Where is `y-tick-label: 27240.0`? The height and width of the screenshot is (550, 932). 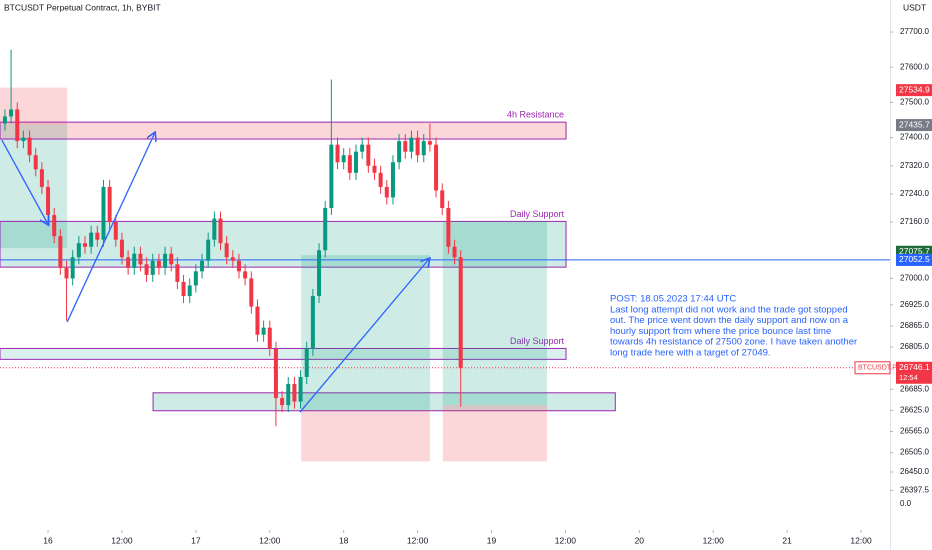
y-tick-label: 27240.0 is located at coordinates (914, 193).